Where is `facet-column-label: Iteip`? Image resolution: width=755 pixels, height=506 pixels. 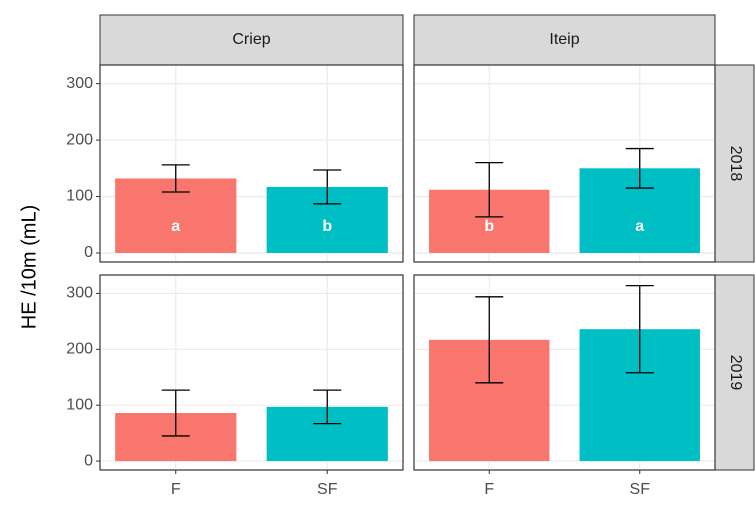
facet-column-label: Iteip is located at coordinates (564, 39).